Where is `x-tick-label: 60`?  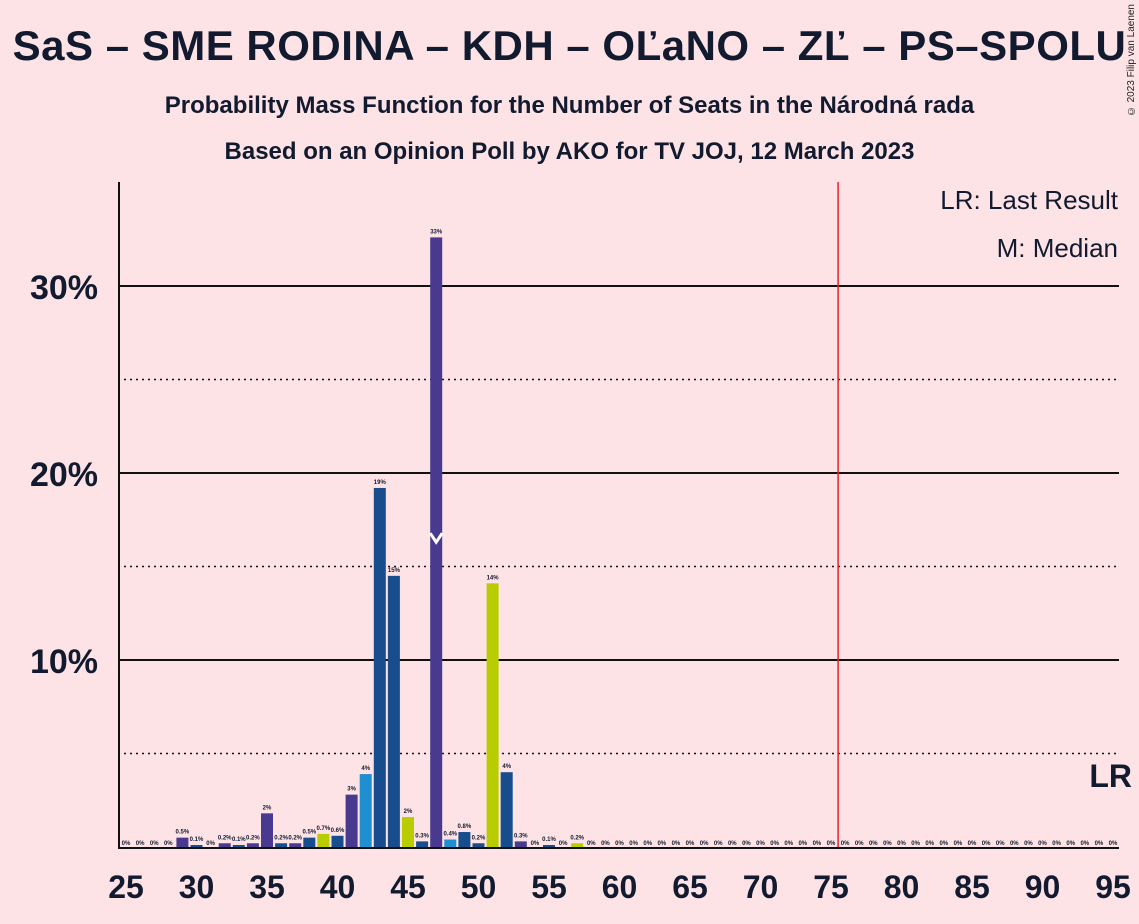
x-tick-label: 60 is located at coordinates (620, 887).